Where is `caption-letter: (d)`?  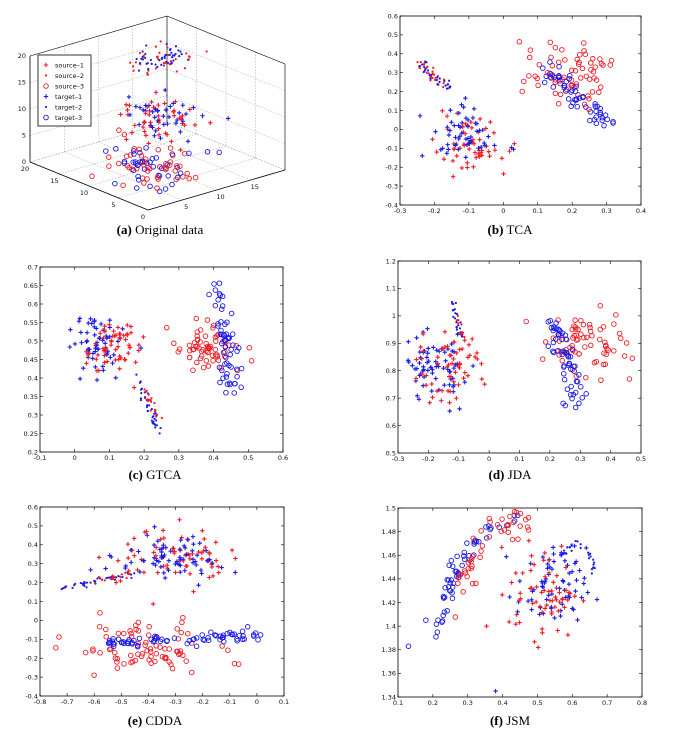
caption-letter: (d) is located at coordinates (497, 474).